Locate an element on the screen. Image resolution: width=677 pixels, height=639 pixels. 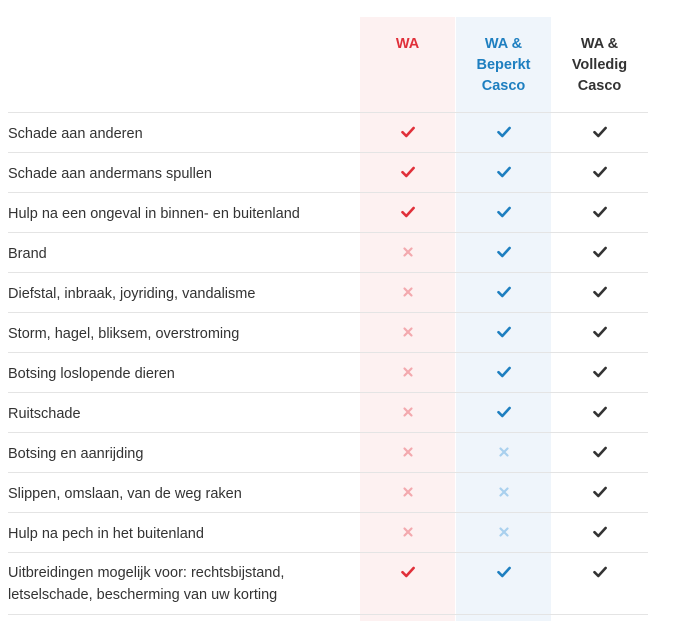
coverage-label: Brand is located at coordinates (173, 254).